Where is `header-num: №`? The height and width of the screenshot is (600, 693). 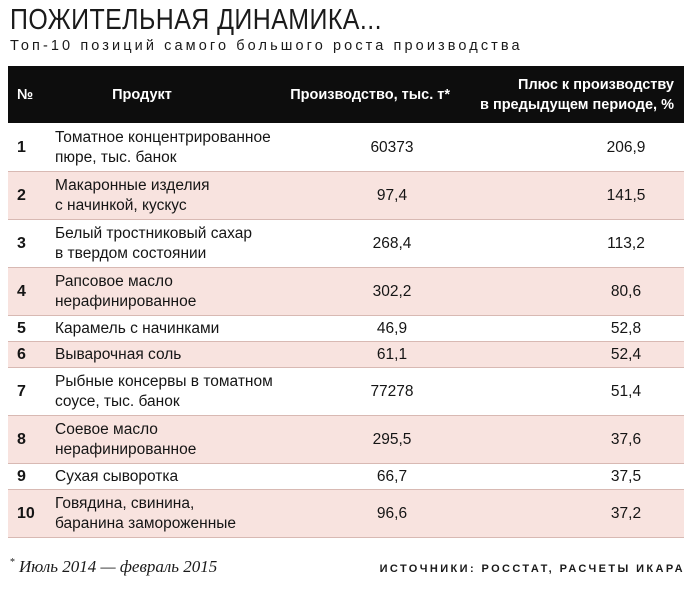 header-num: № is located at coordinates (27, 95).